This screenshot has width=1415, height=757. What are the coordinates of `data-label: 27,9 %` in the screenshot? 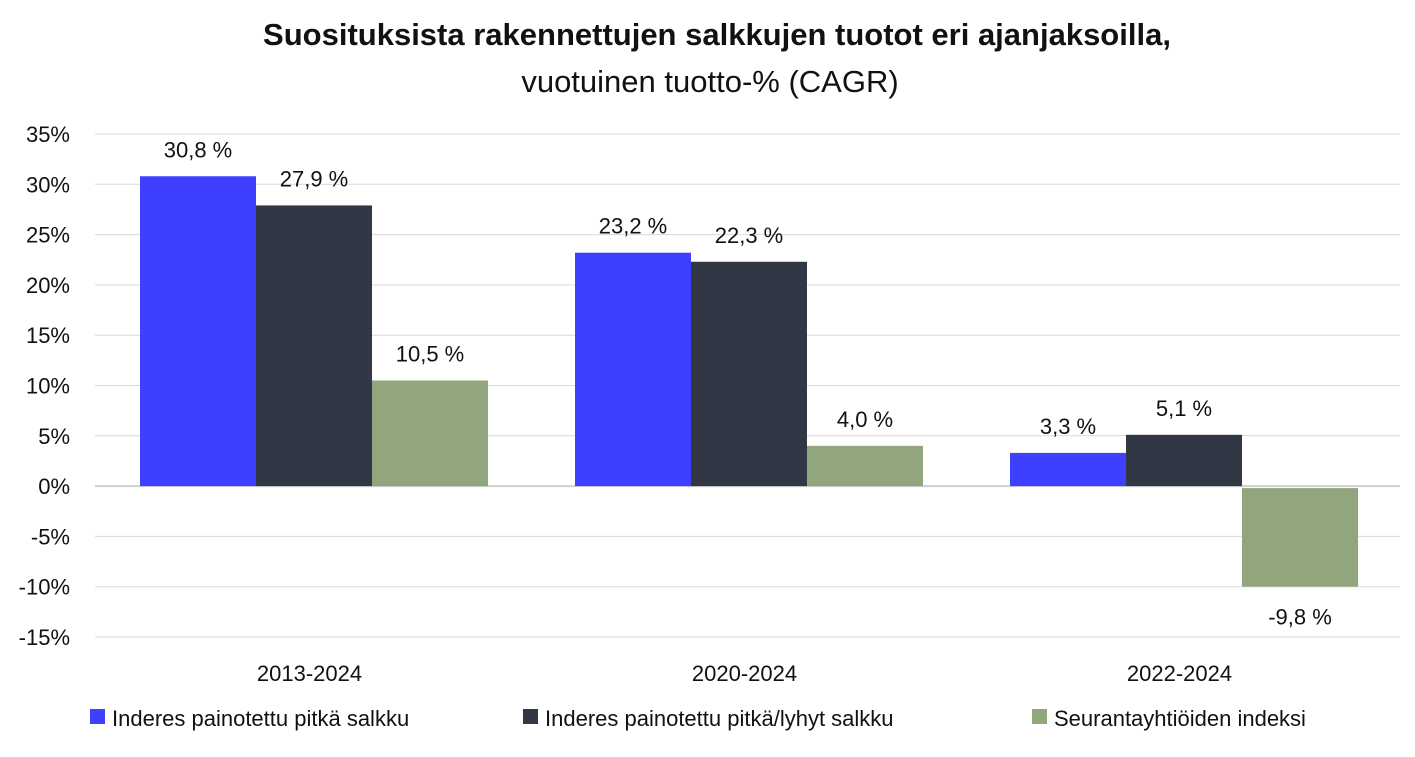 It's located at (314, 178).